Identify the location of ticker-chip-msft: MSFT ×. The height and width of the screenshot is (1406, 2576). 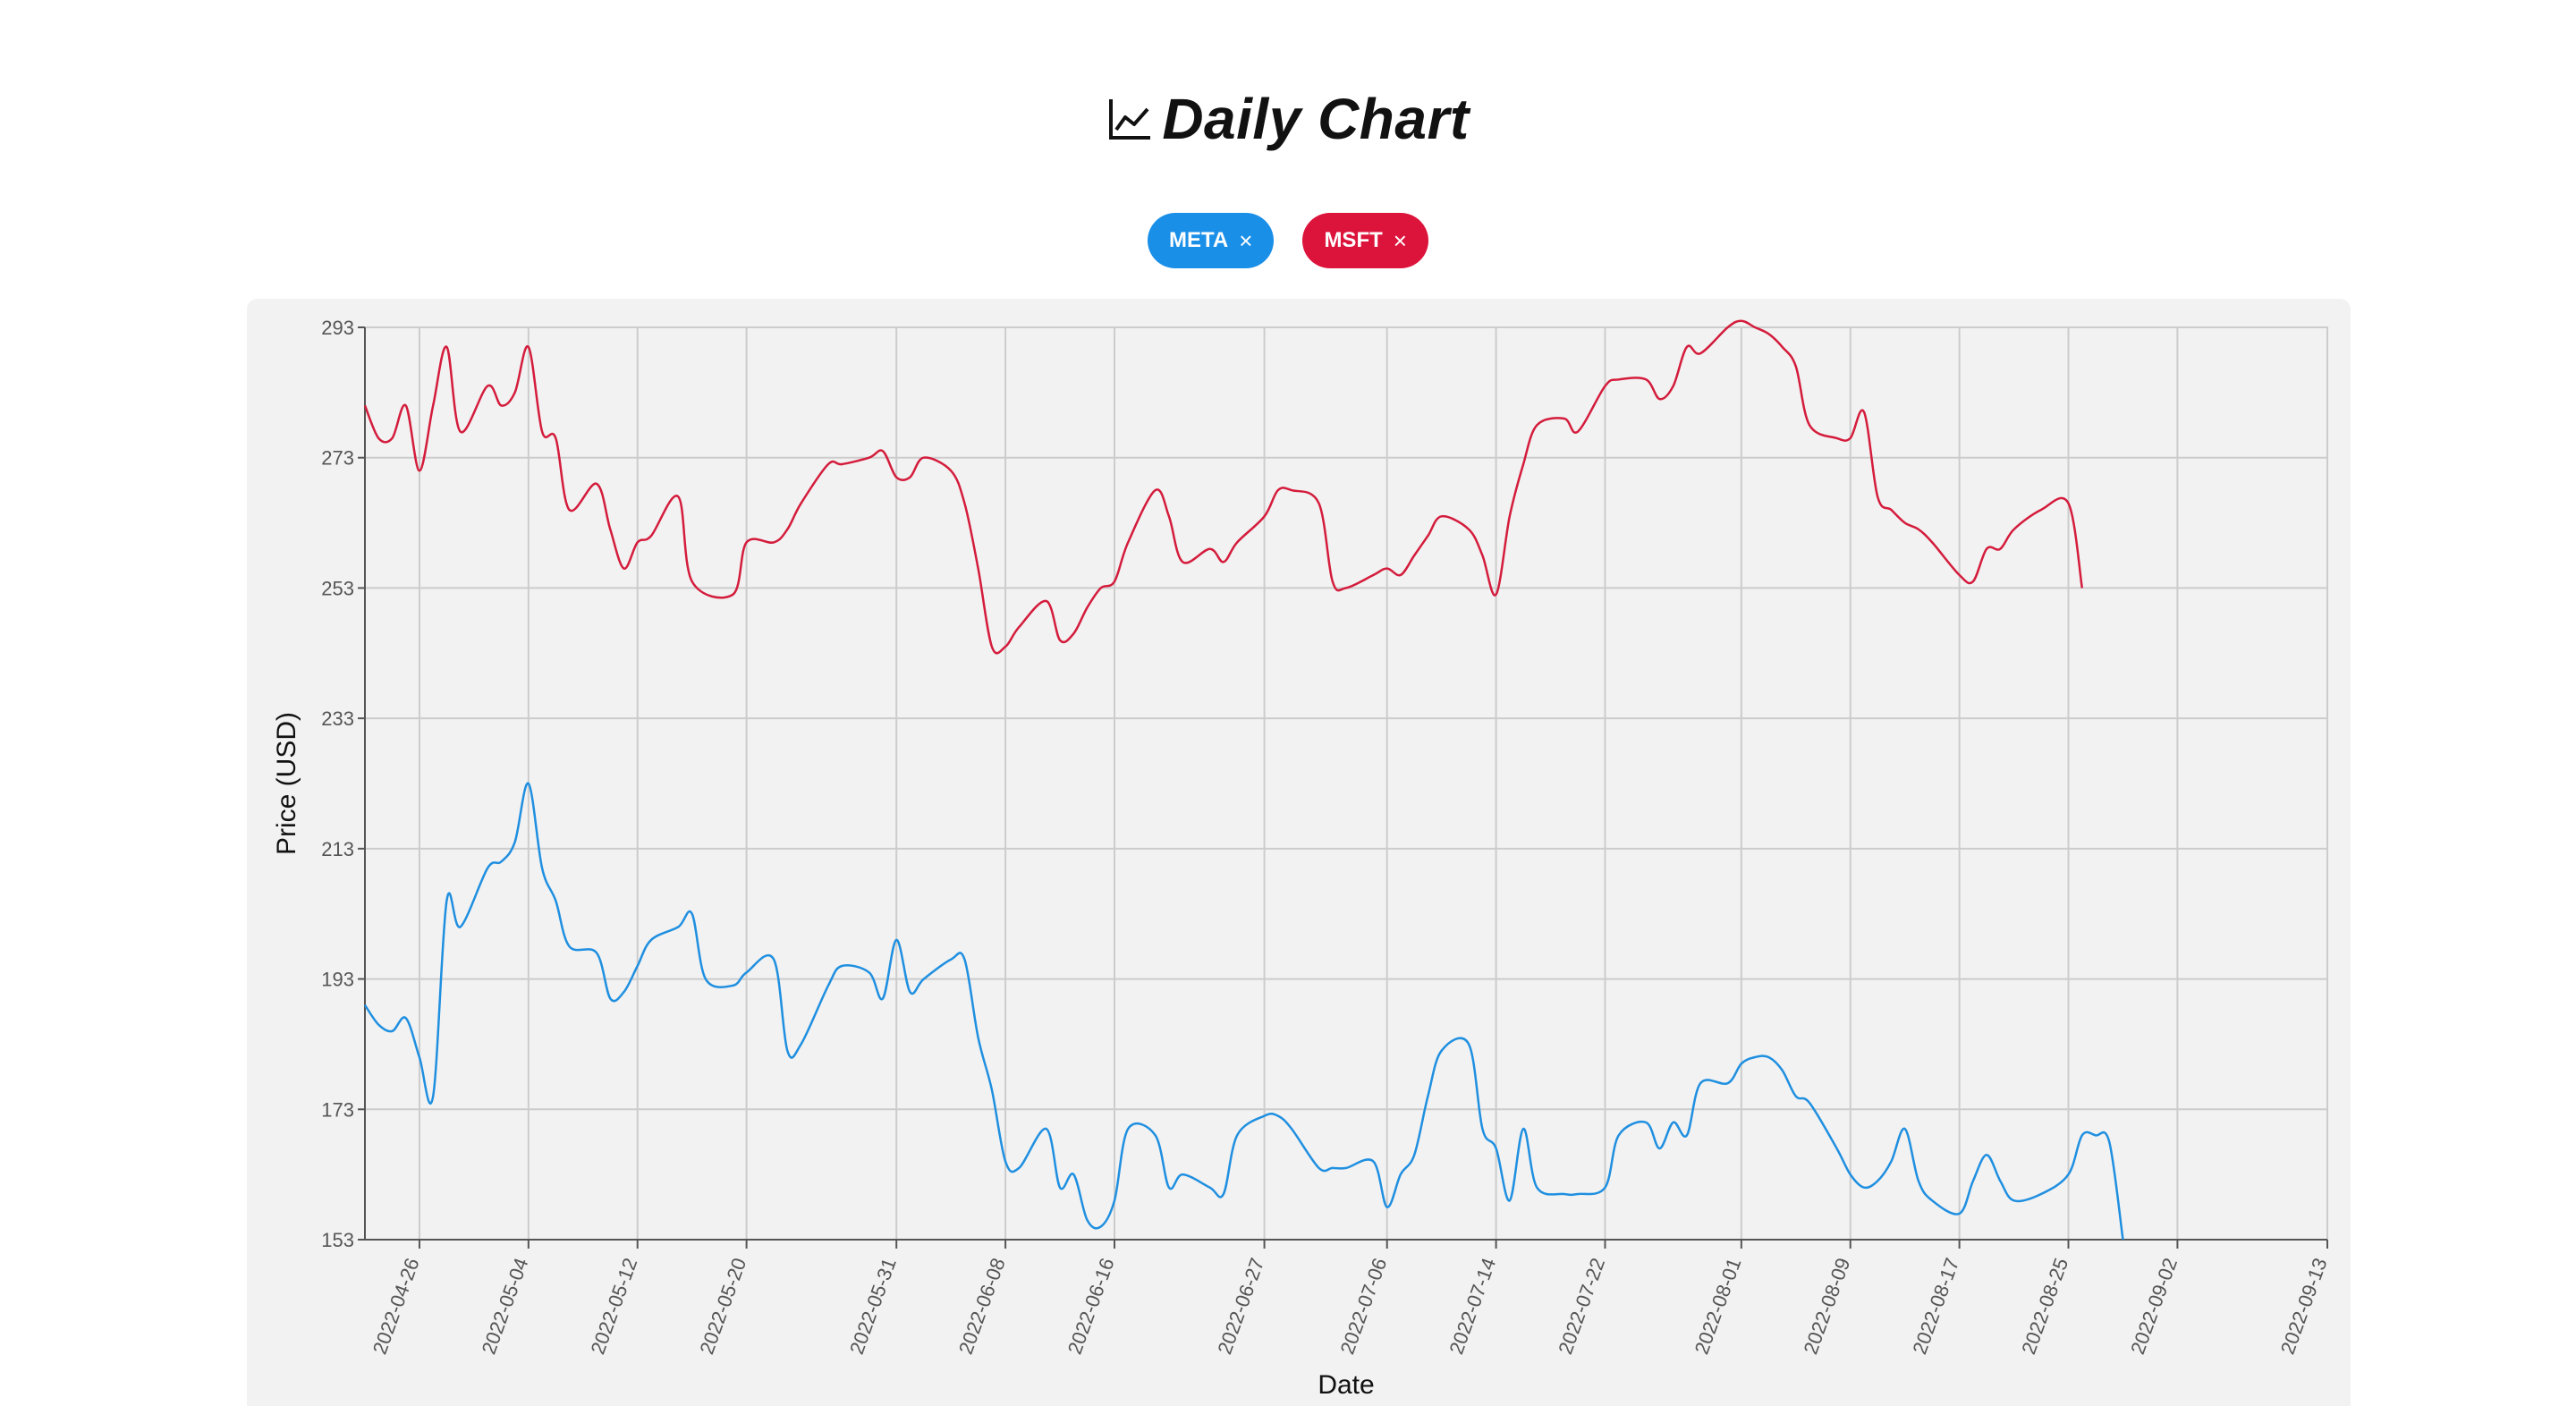
(1365, 240).